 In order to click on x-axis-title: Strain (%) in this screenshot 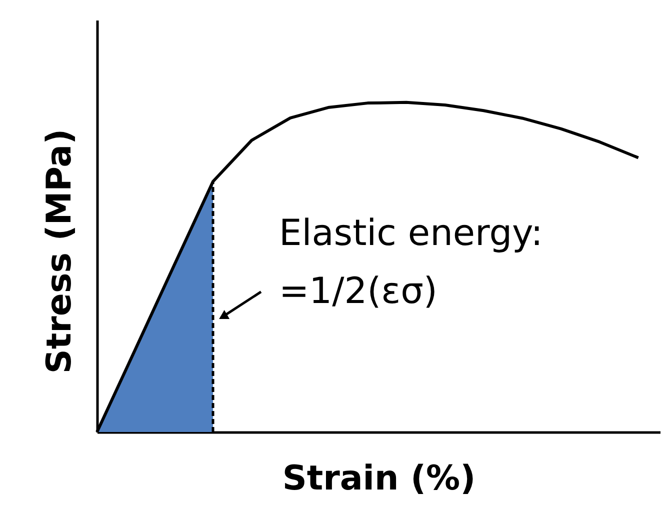, I will do `click(379, 478)`.